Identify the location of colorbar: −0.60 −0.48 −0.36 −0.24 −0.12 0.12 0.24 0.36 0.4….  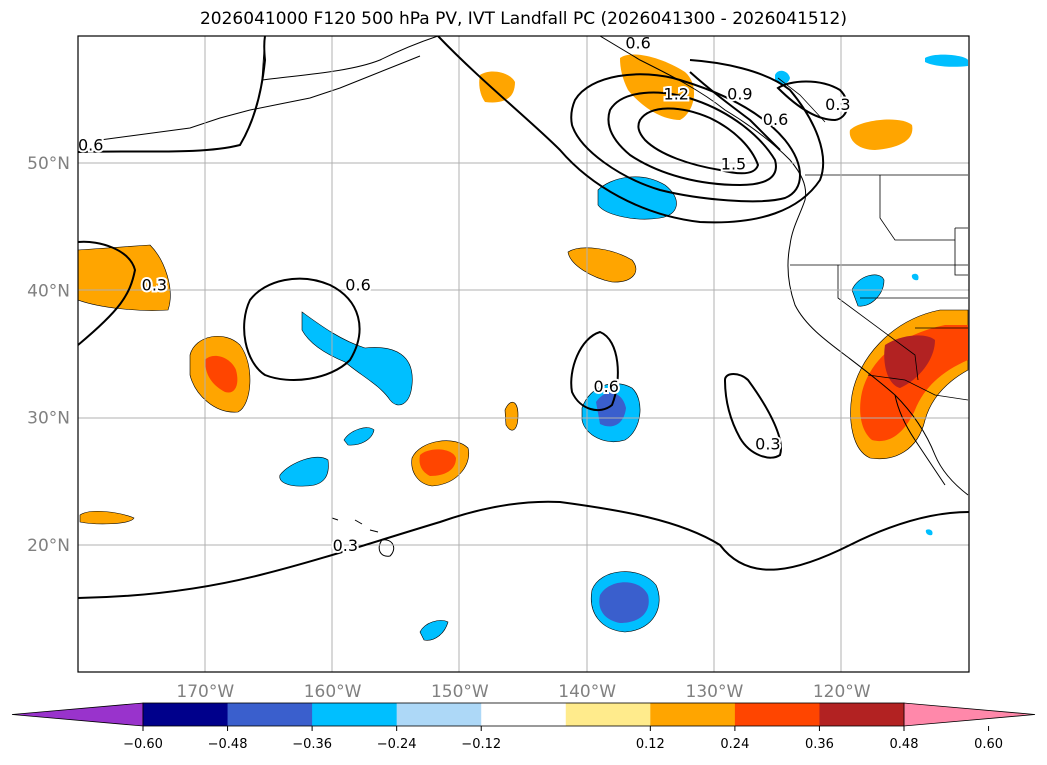
(523, 727).